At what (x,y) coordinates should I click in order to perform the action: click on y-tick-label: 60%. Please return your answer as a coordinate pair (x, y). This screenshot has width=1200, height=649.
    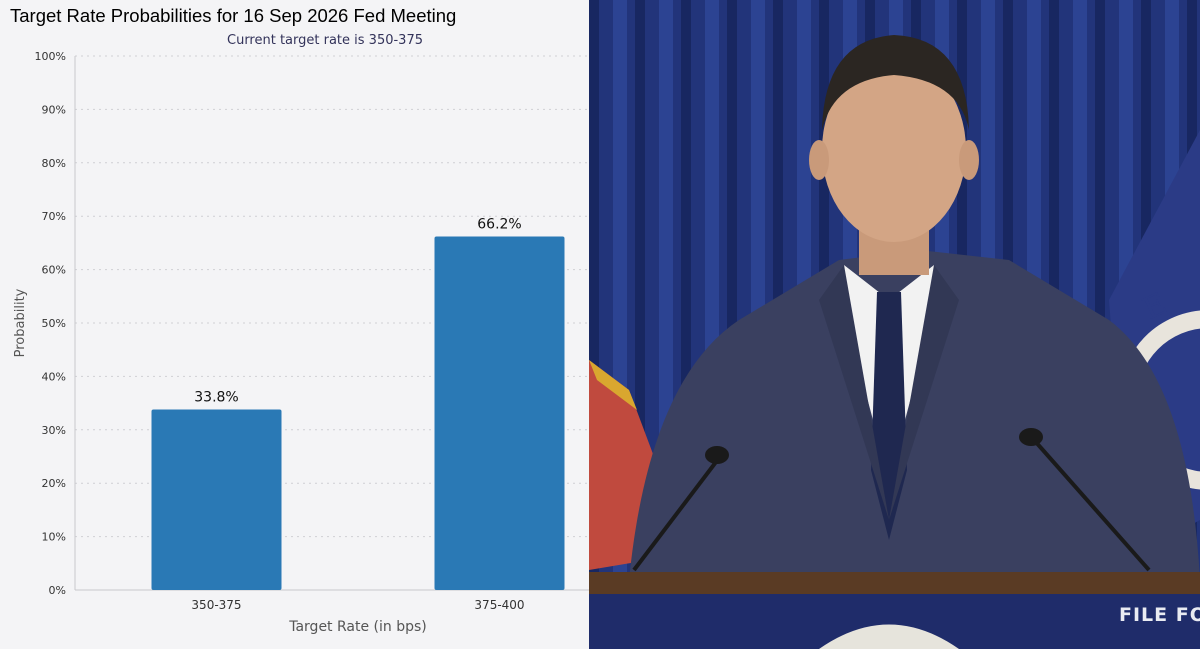
    Looking at the image, I should click on (54, 270).